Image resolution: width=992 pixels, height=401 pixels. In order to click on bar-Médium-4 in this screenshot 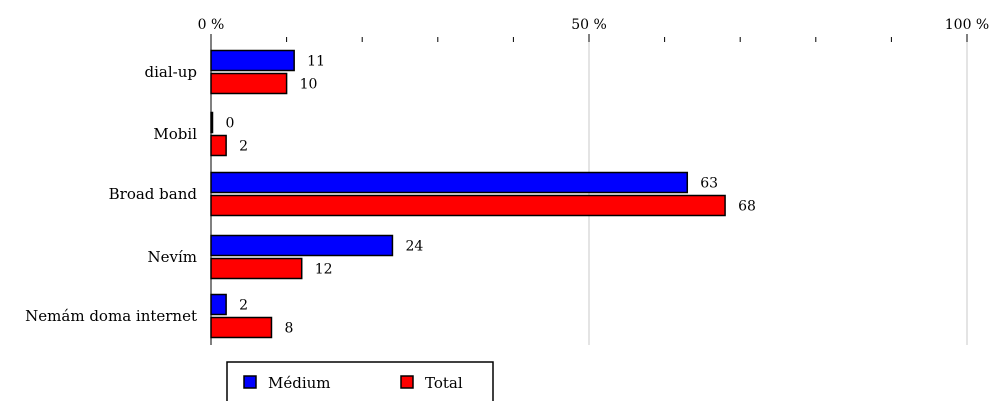, I will do `click(218, 304)`.